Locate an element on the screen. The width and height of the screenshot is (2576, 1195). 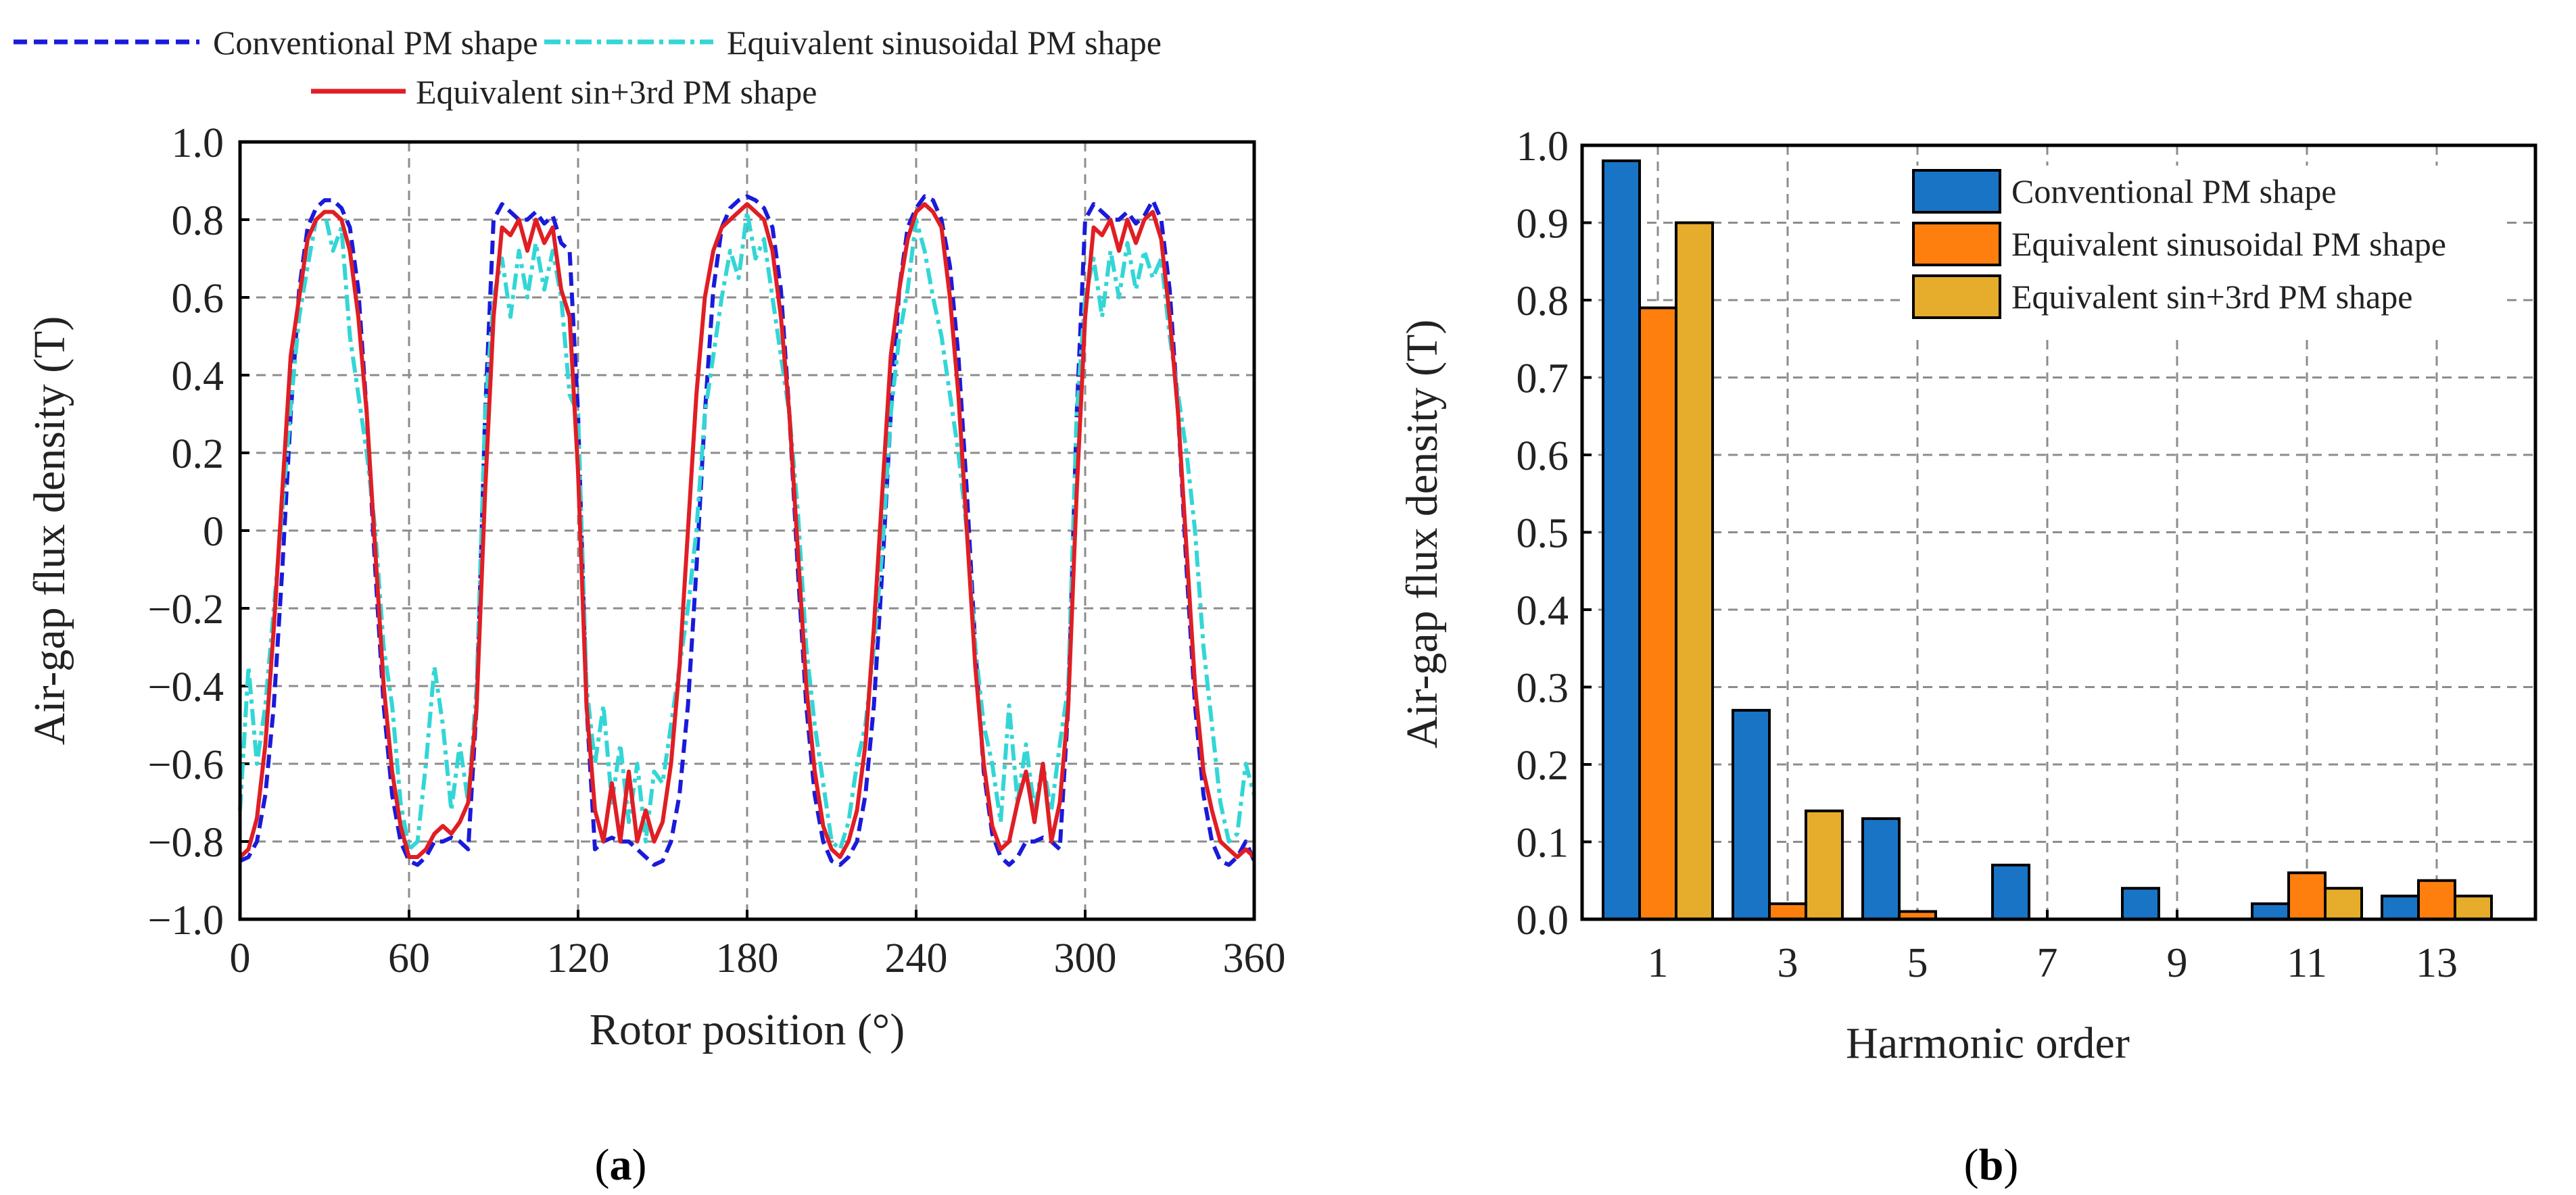
x-tick-label: 180 is located at coordinates (747, 958).